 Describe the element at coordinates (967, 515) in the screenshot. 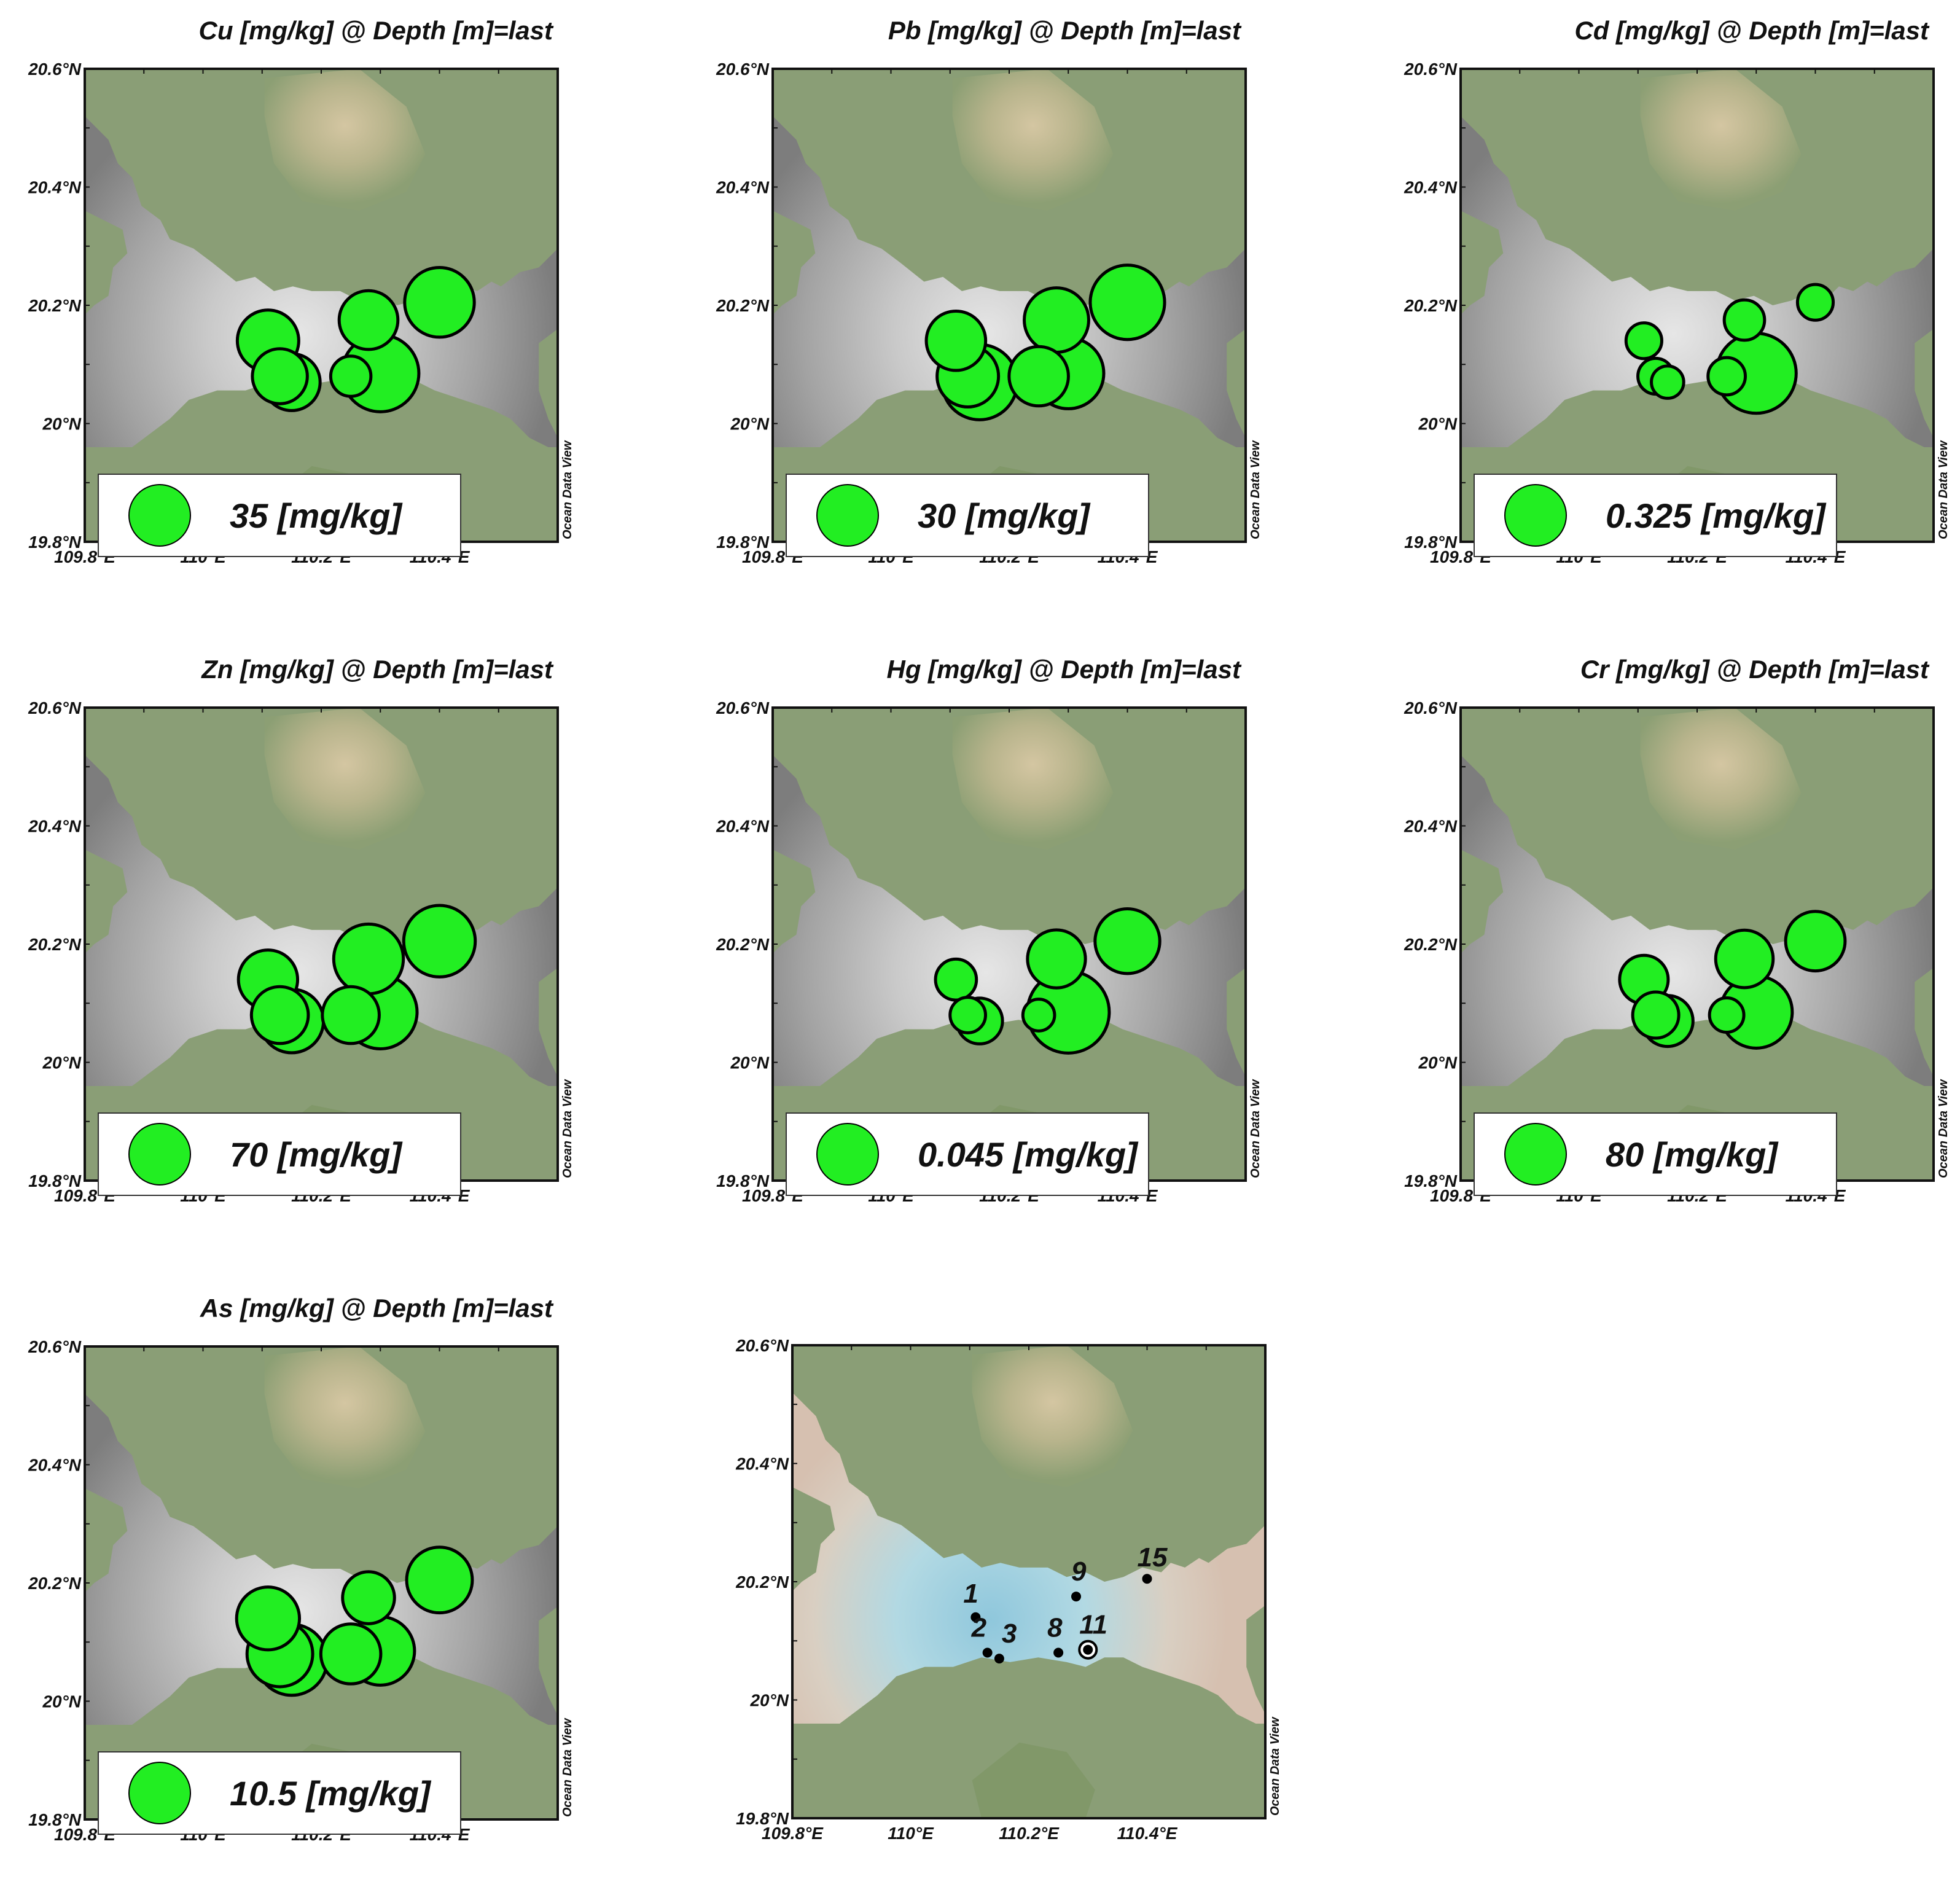

I see `legend-box: 30 [mg/kg]` at that location.